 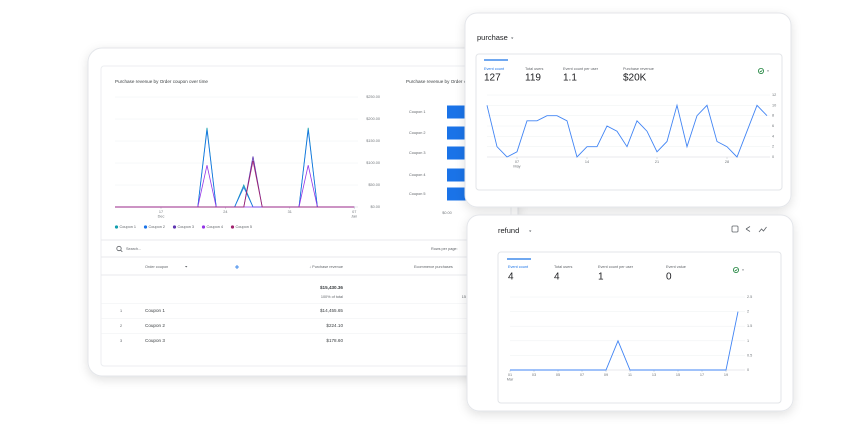 I want to click on insights-icon, so click(x=762, y=229).